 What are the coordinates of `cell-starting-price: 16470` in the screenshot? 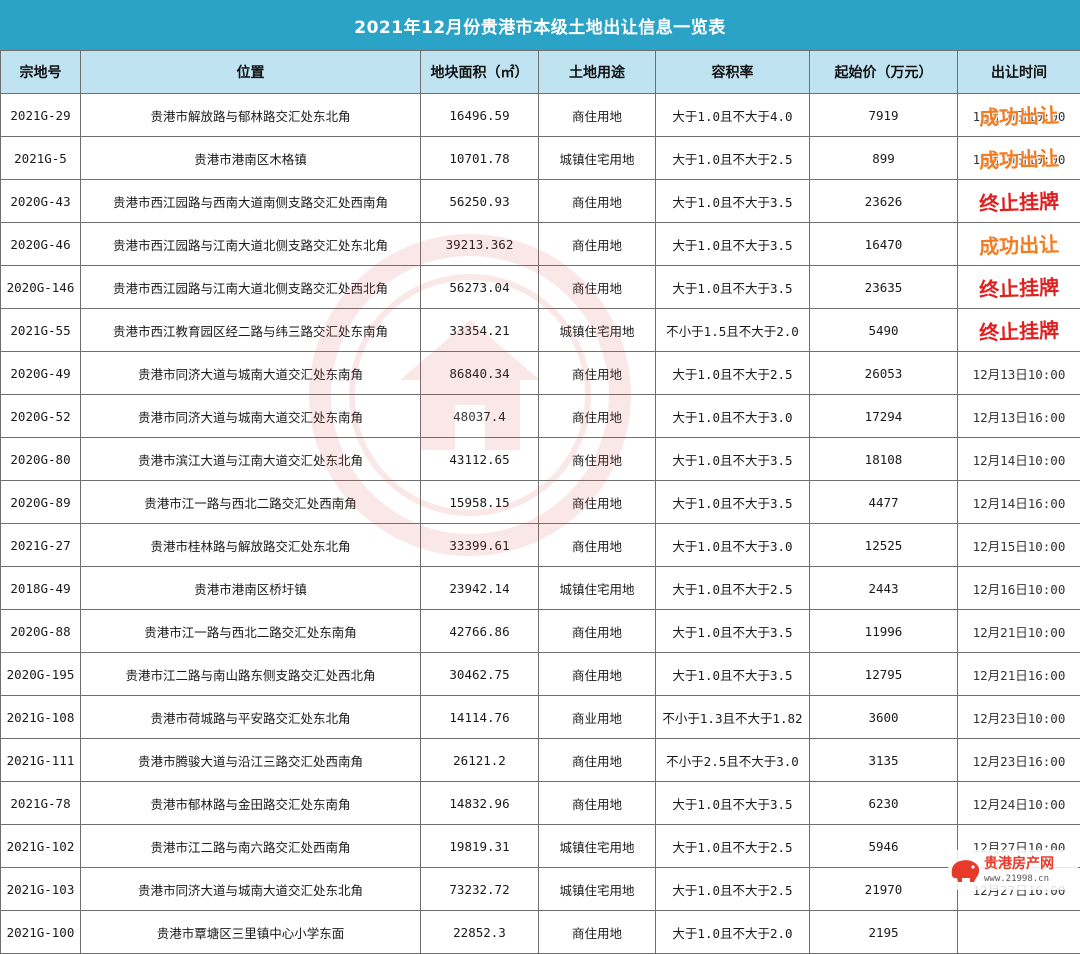 It's located at (884, 244).